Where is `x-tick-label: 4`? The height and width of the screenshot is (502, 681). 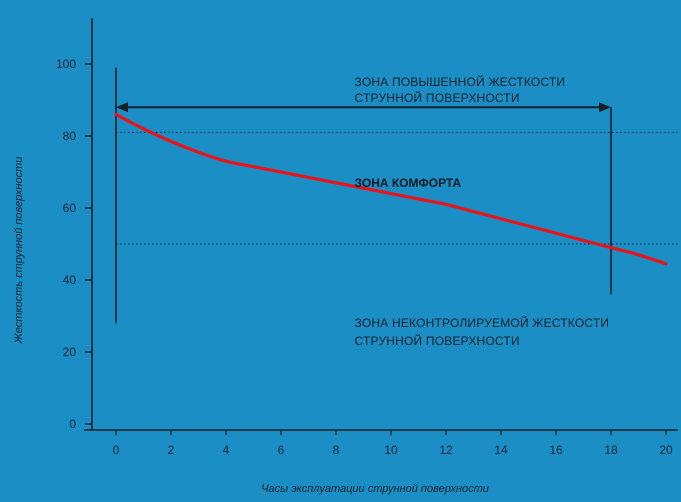 x-tick-label: 4 is located at coordinates (226, 450).